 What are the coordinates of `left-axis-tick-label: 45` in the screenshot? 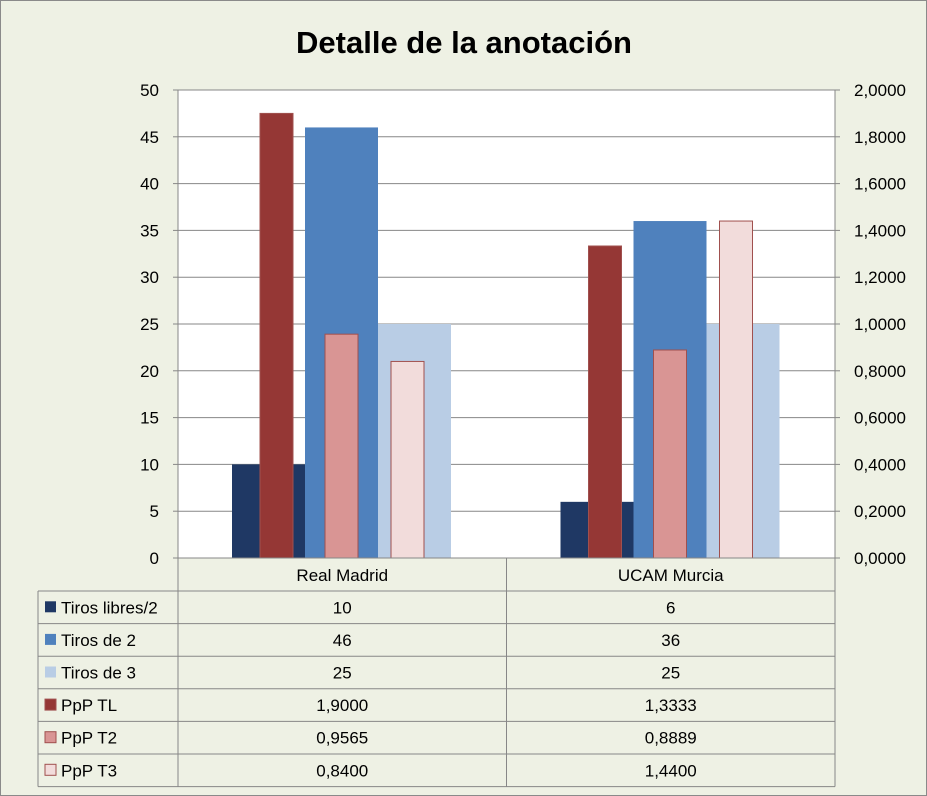 It's located at (149, 137).